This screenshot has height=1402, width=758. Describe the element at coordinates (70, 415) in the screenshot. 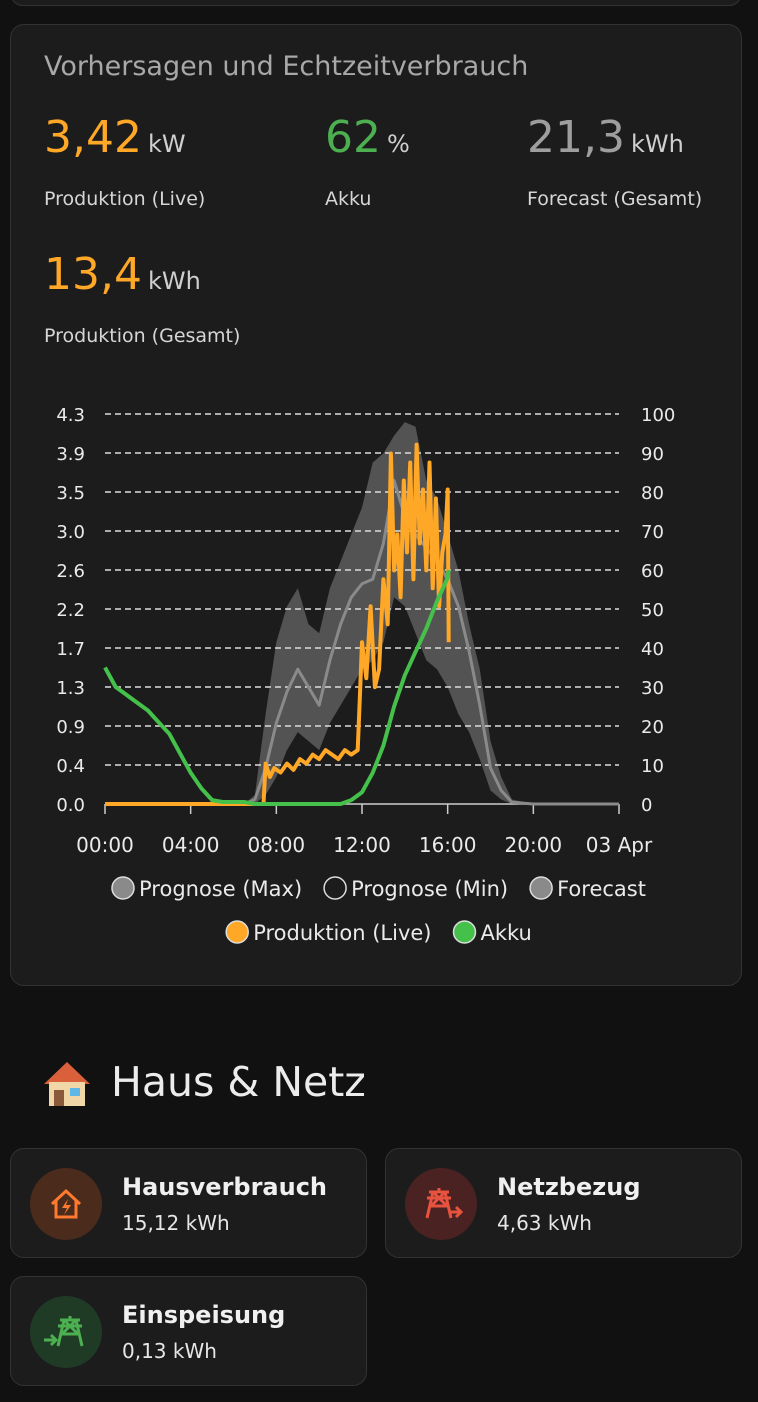

I see `y-tick-label: 4.3` at that location.